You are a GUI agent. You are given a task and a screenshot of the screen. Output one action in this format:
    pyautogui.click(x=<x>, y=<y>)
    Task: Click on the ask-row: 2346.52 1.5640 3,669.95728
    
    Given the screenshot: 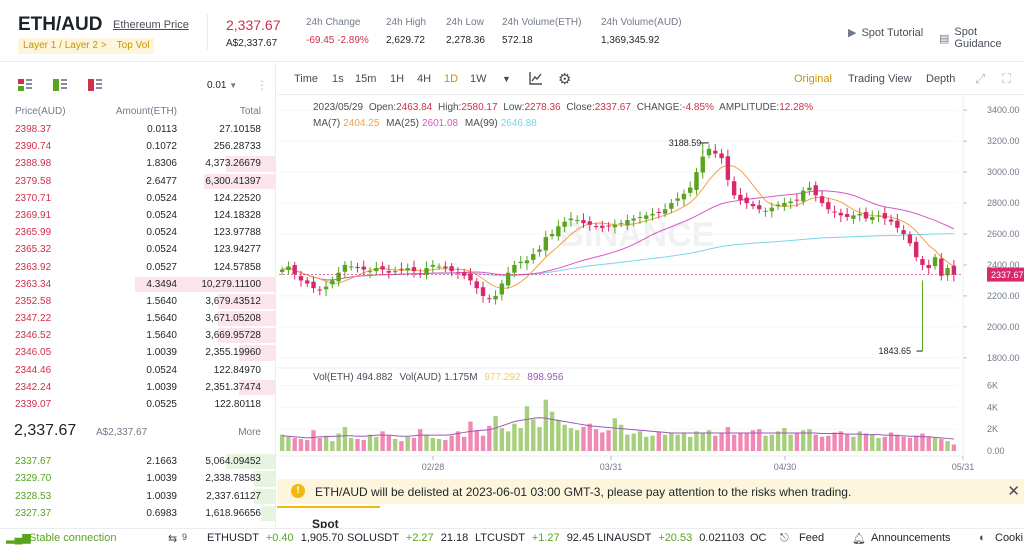 What is the action you would take?
    pyautogui.click(x=137, y=335)
    